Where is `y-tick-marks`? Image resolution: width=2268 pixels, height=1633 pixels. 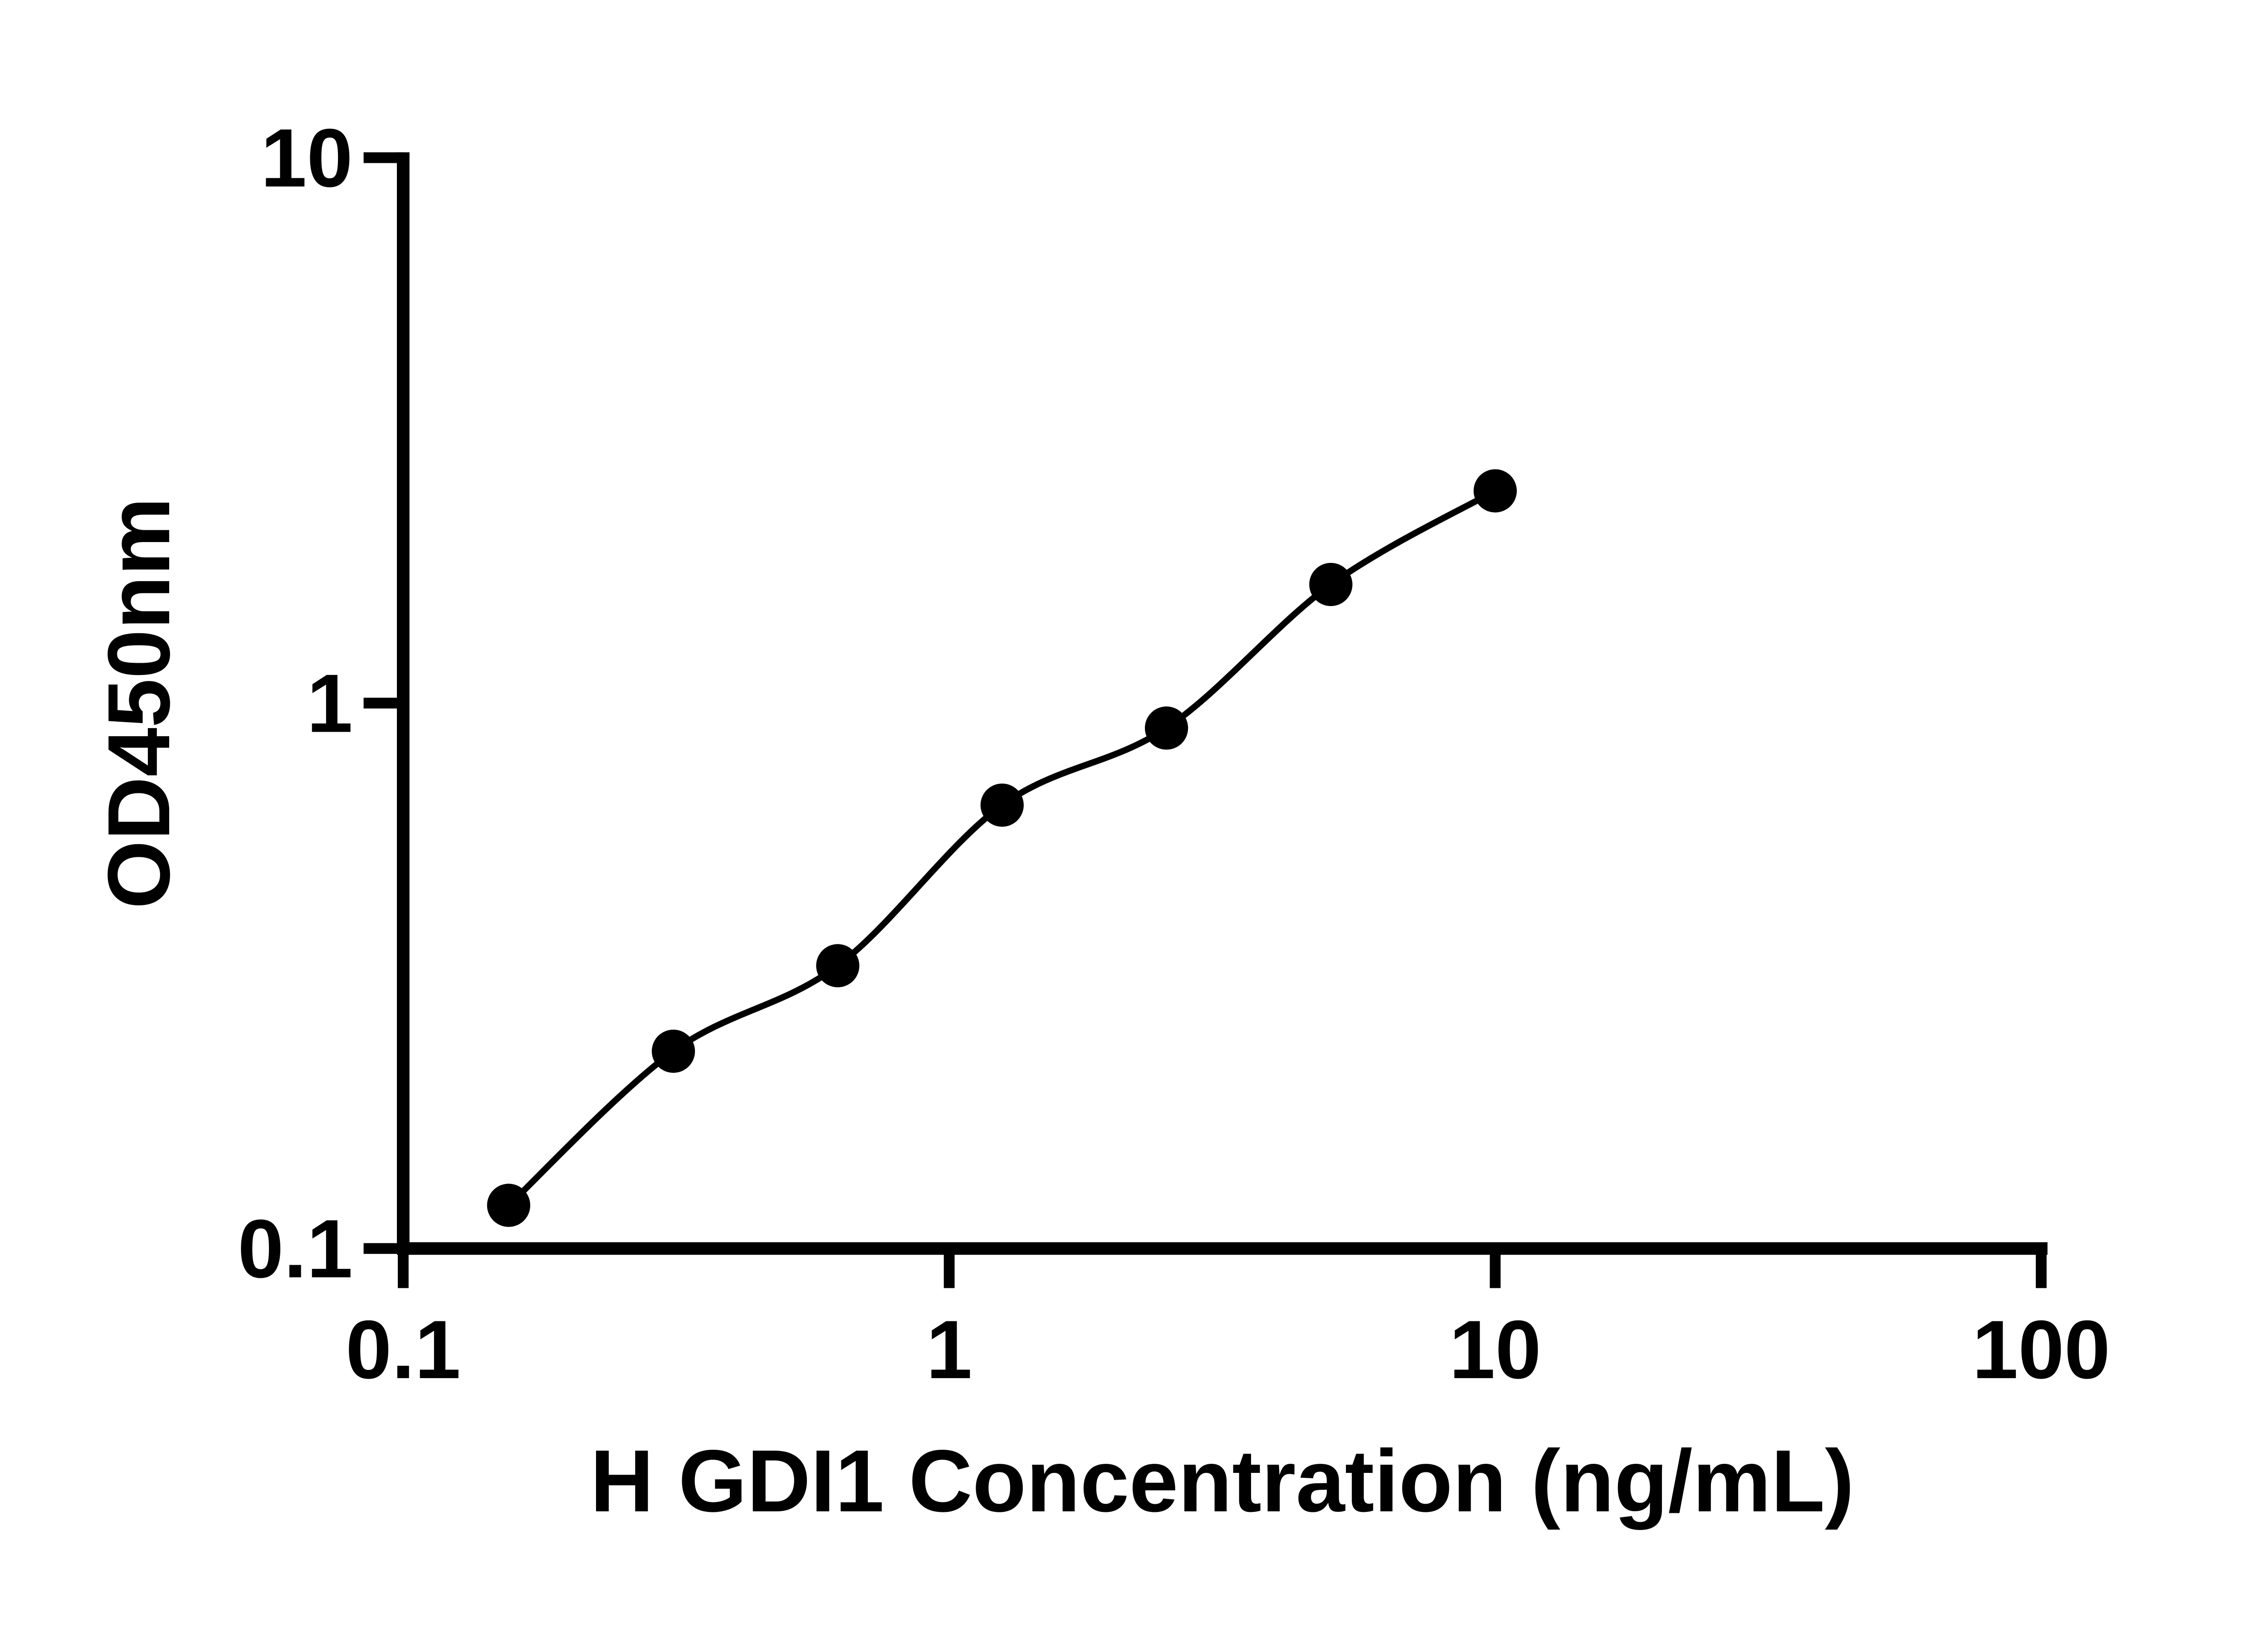 y-tick-marks is located at coordinates (383, 703).